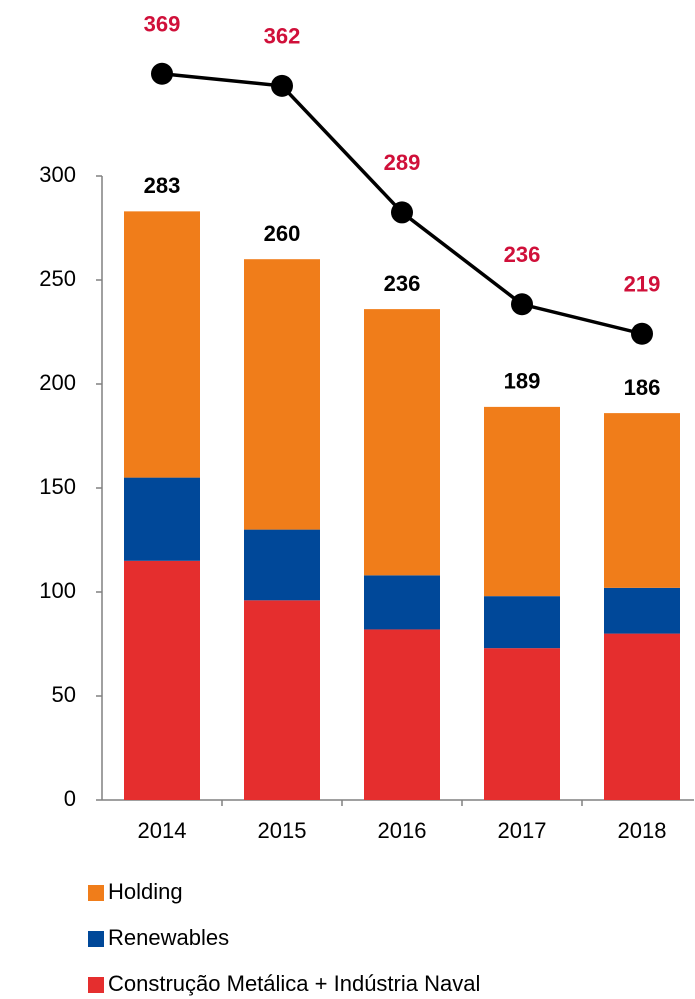  I want to click on x-tick-label: 2014, so click(162, 830).